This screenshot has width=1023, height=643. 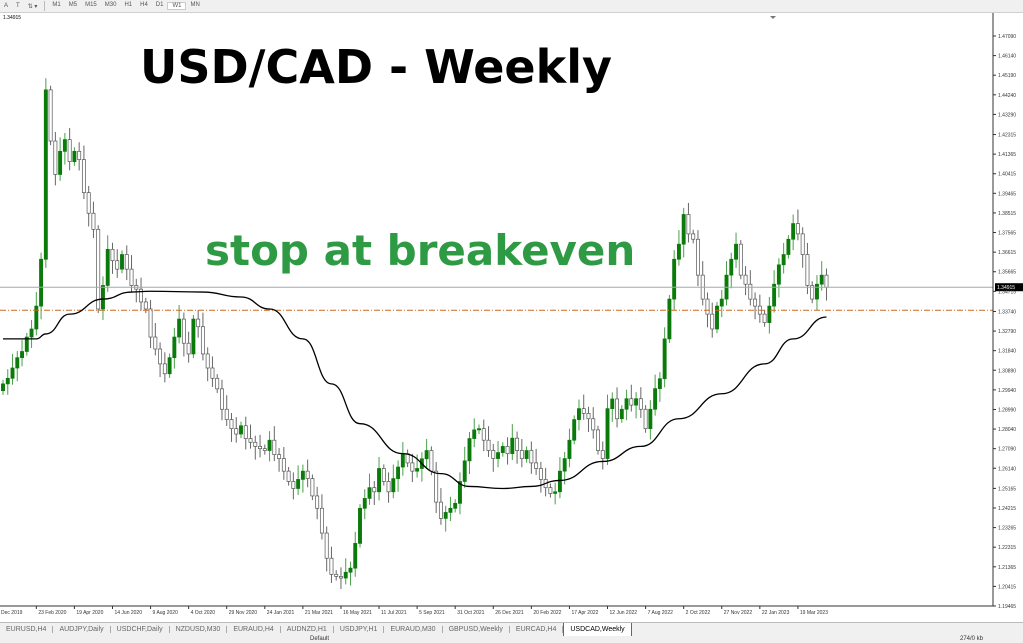 I want to click on timeframe-m15: M15, so click(x=91, y=5).